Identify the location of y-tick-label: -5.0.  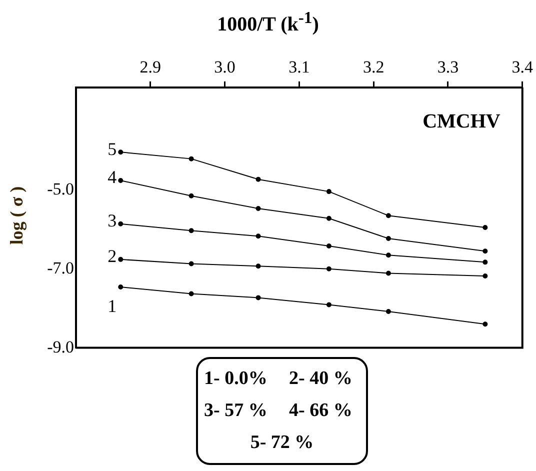
(60, 188).